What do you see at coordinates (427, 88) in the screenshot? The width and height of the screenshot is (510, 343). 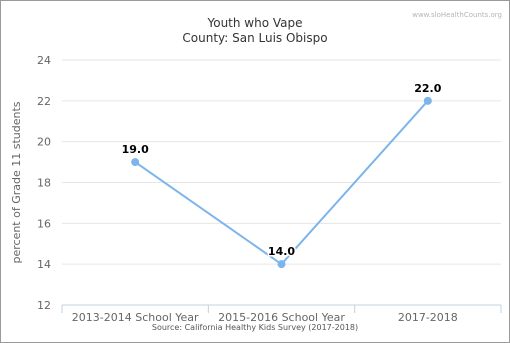 I see `data-label: 22.0` at bounding box center [427, 88].